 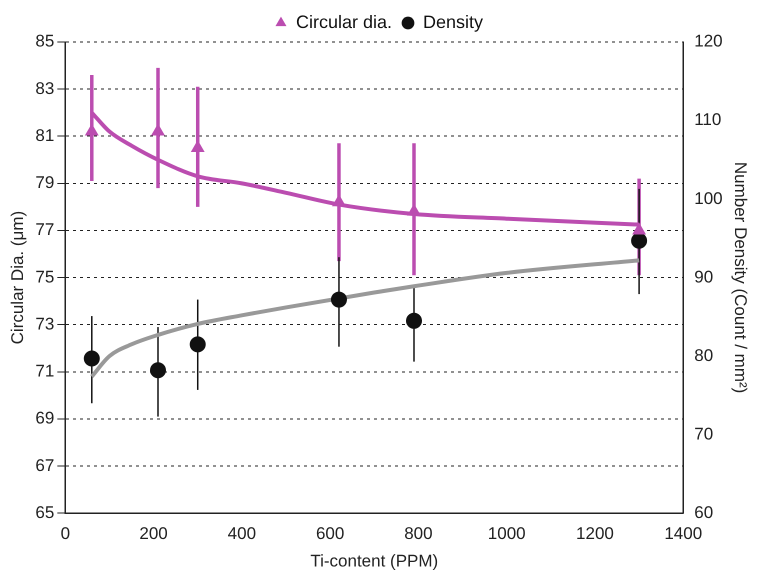 What do you see at coordinates (44, 324) in the screenshot?
I see `y-tick-label: 73` at bounding box center [44, 324].